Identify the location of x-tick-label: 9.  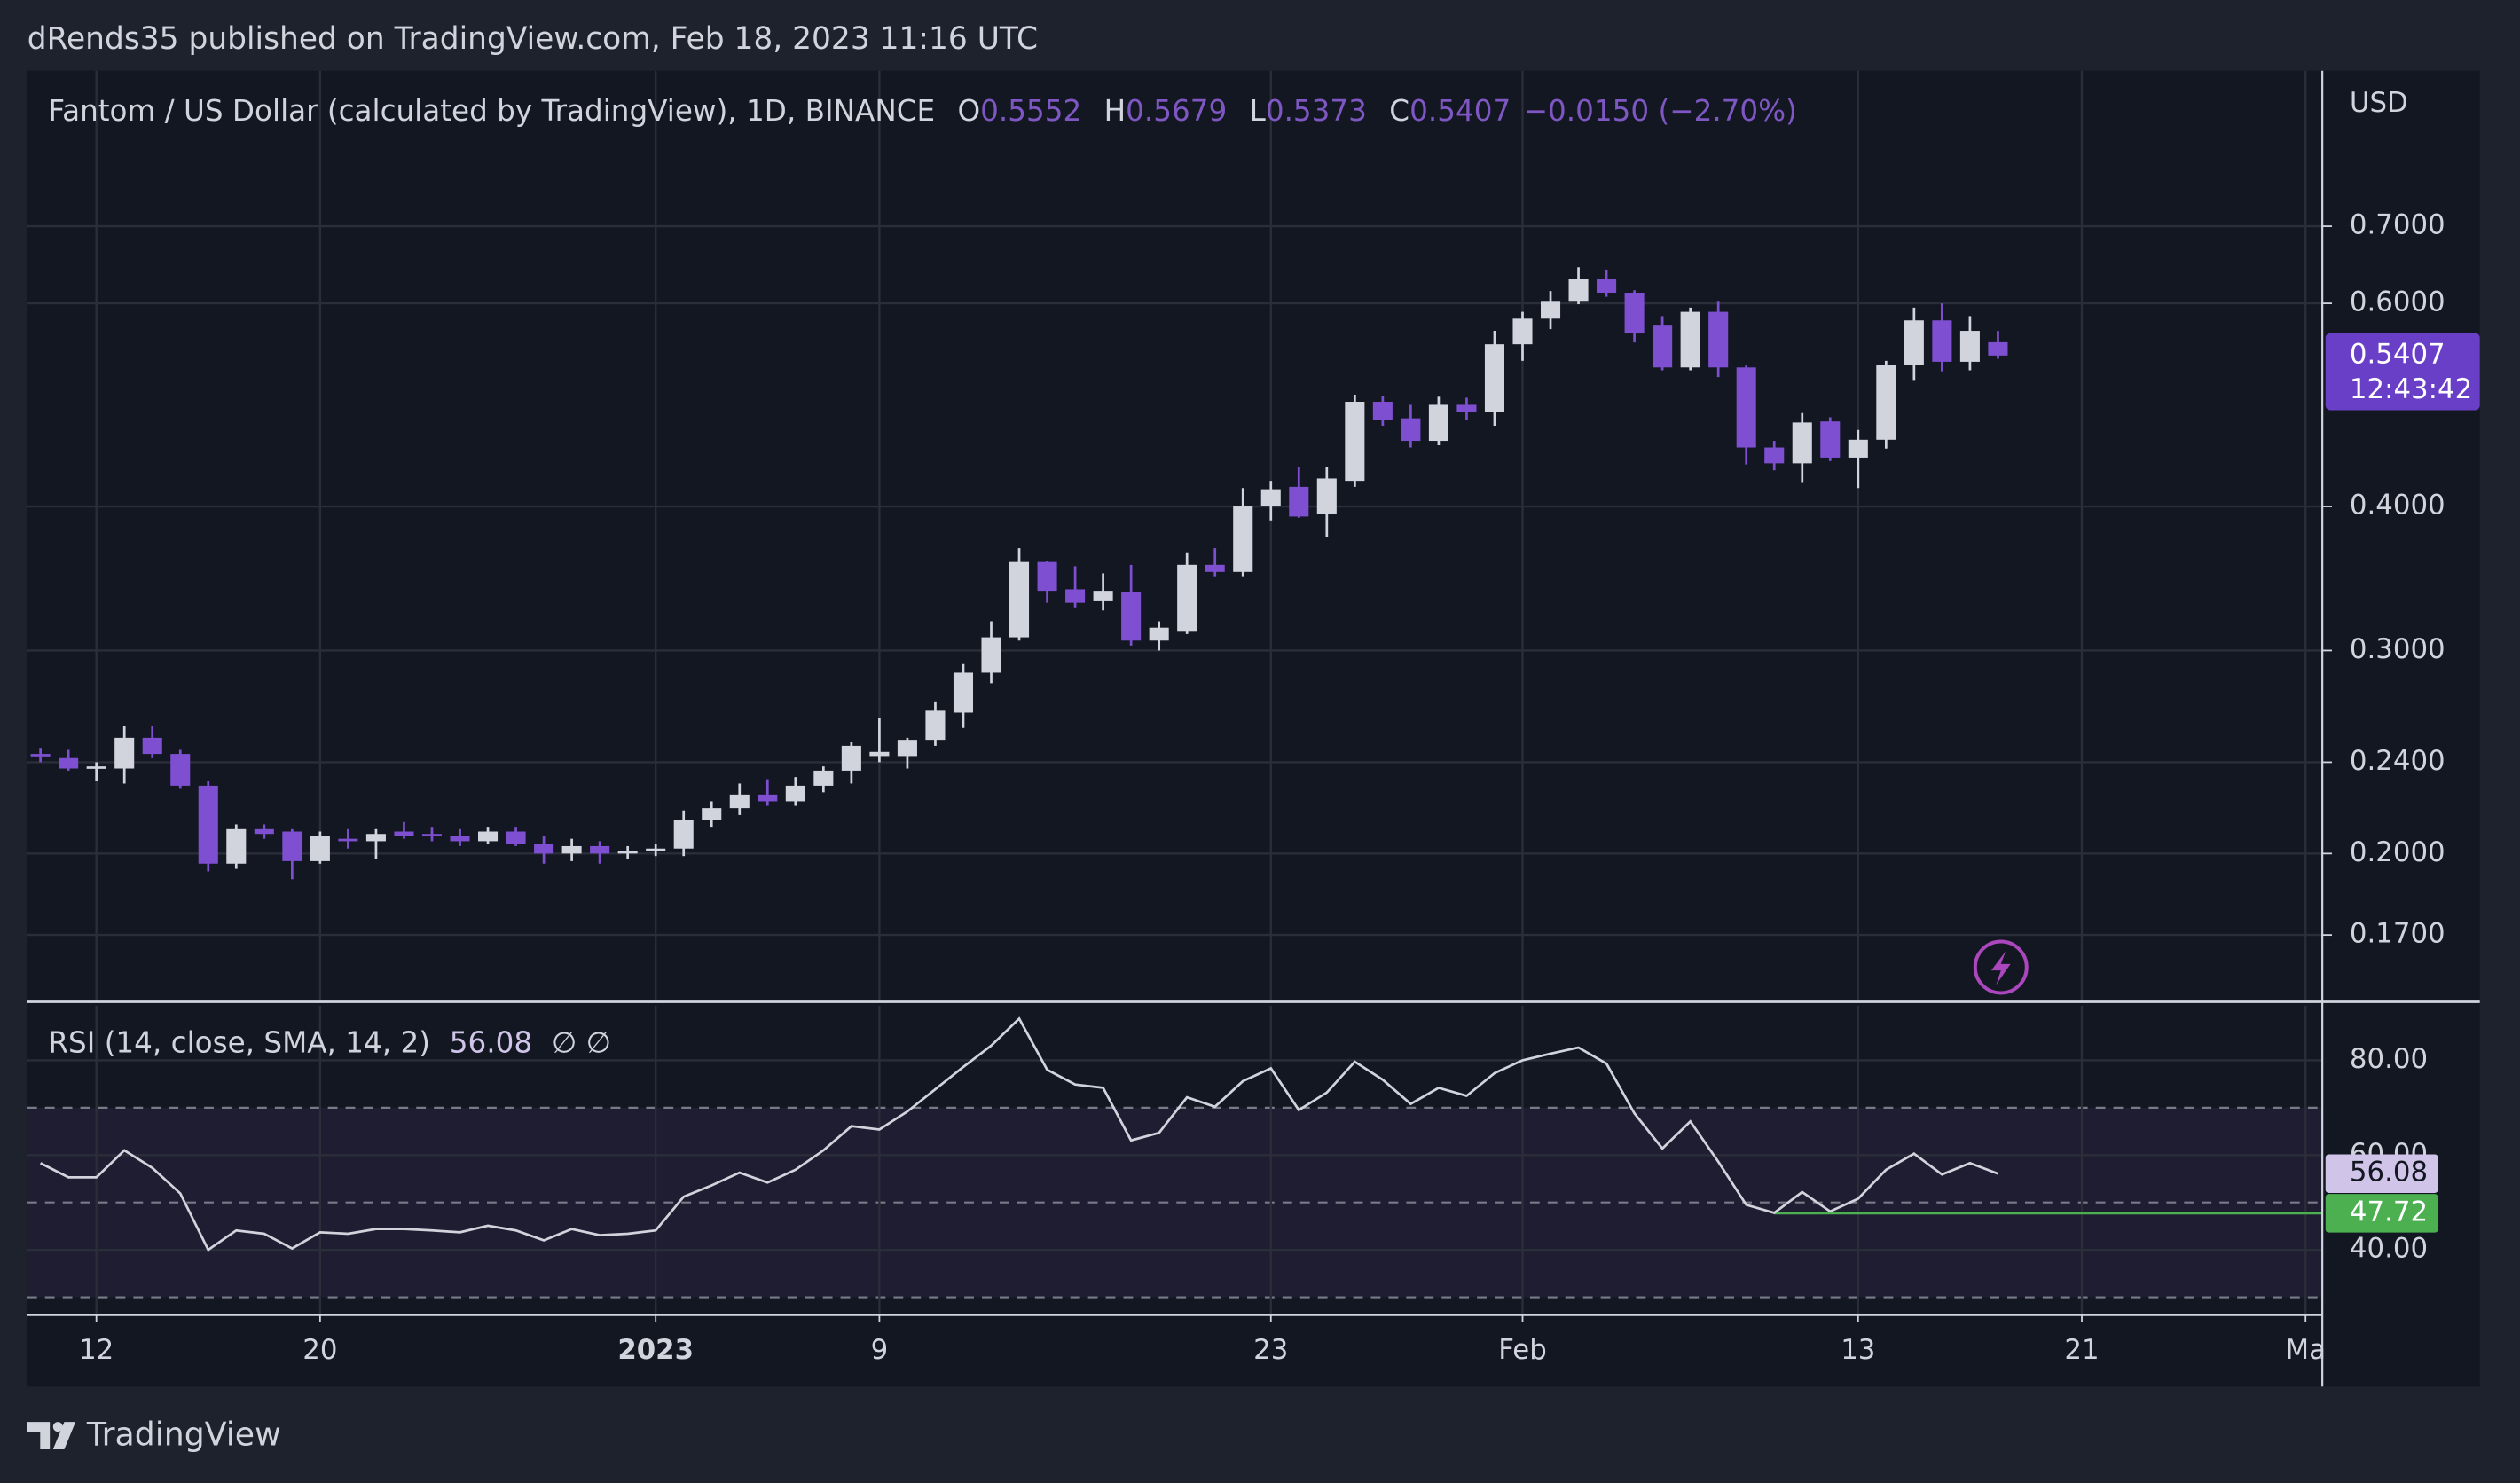
(880, 1350).